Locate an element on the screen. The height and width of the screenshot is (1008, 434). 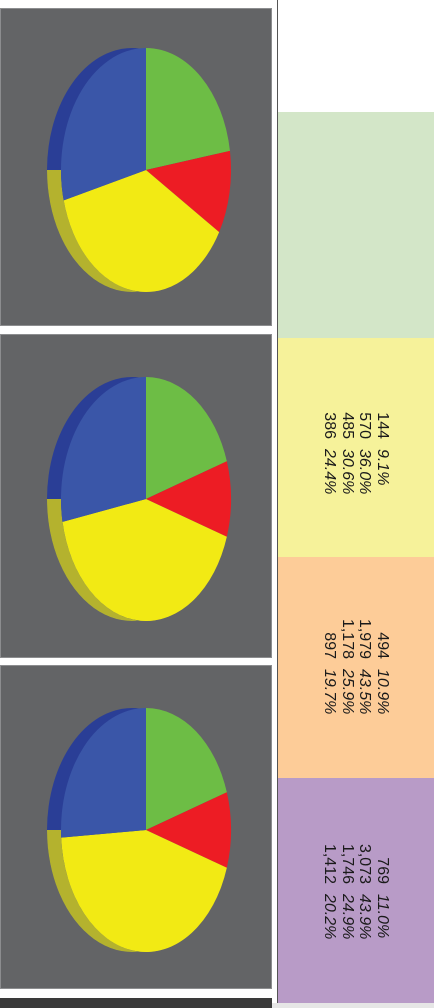
row-count: 485 is located at coordinates (347, 425).